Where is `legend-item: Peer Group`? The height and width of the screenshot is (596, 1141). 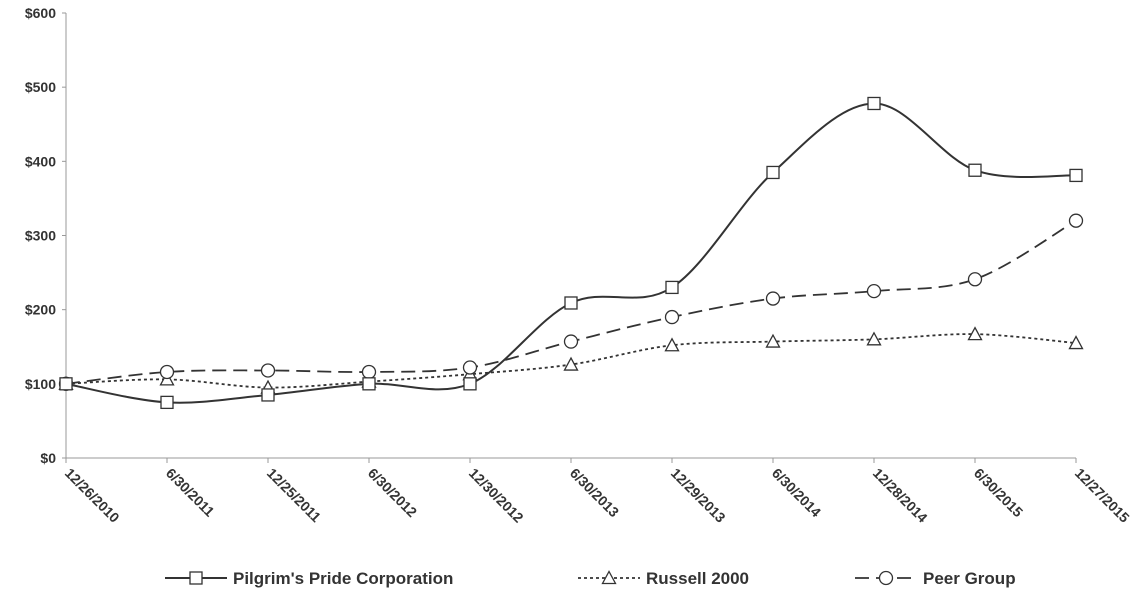 legend-item: Peer Group is located at coordinates (935, 578).